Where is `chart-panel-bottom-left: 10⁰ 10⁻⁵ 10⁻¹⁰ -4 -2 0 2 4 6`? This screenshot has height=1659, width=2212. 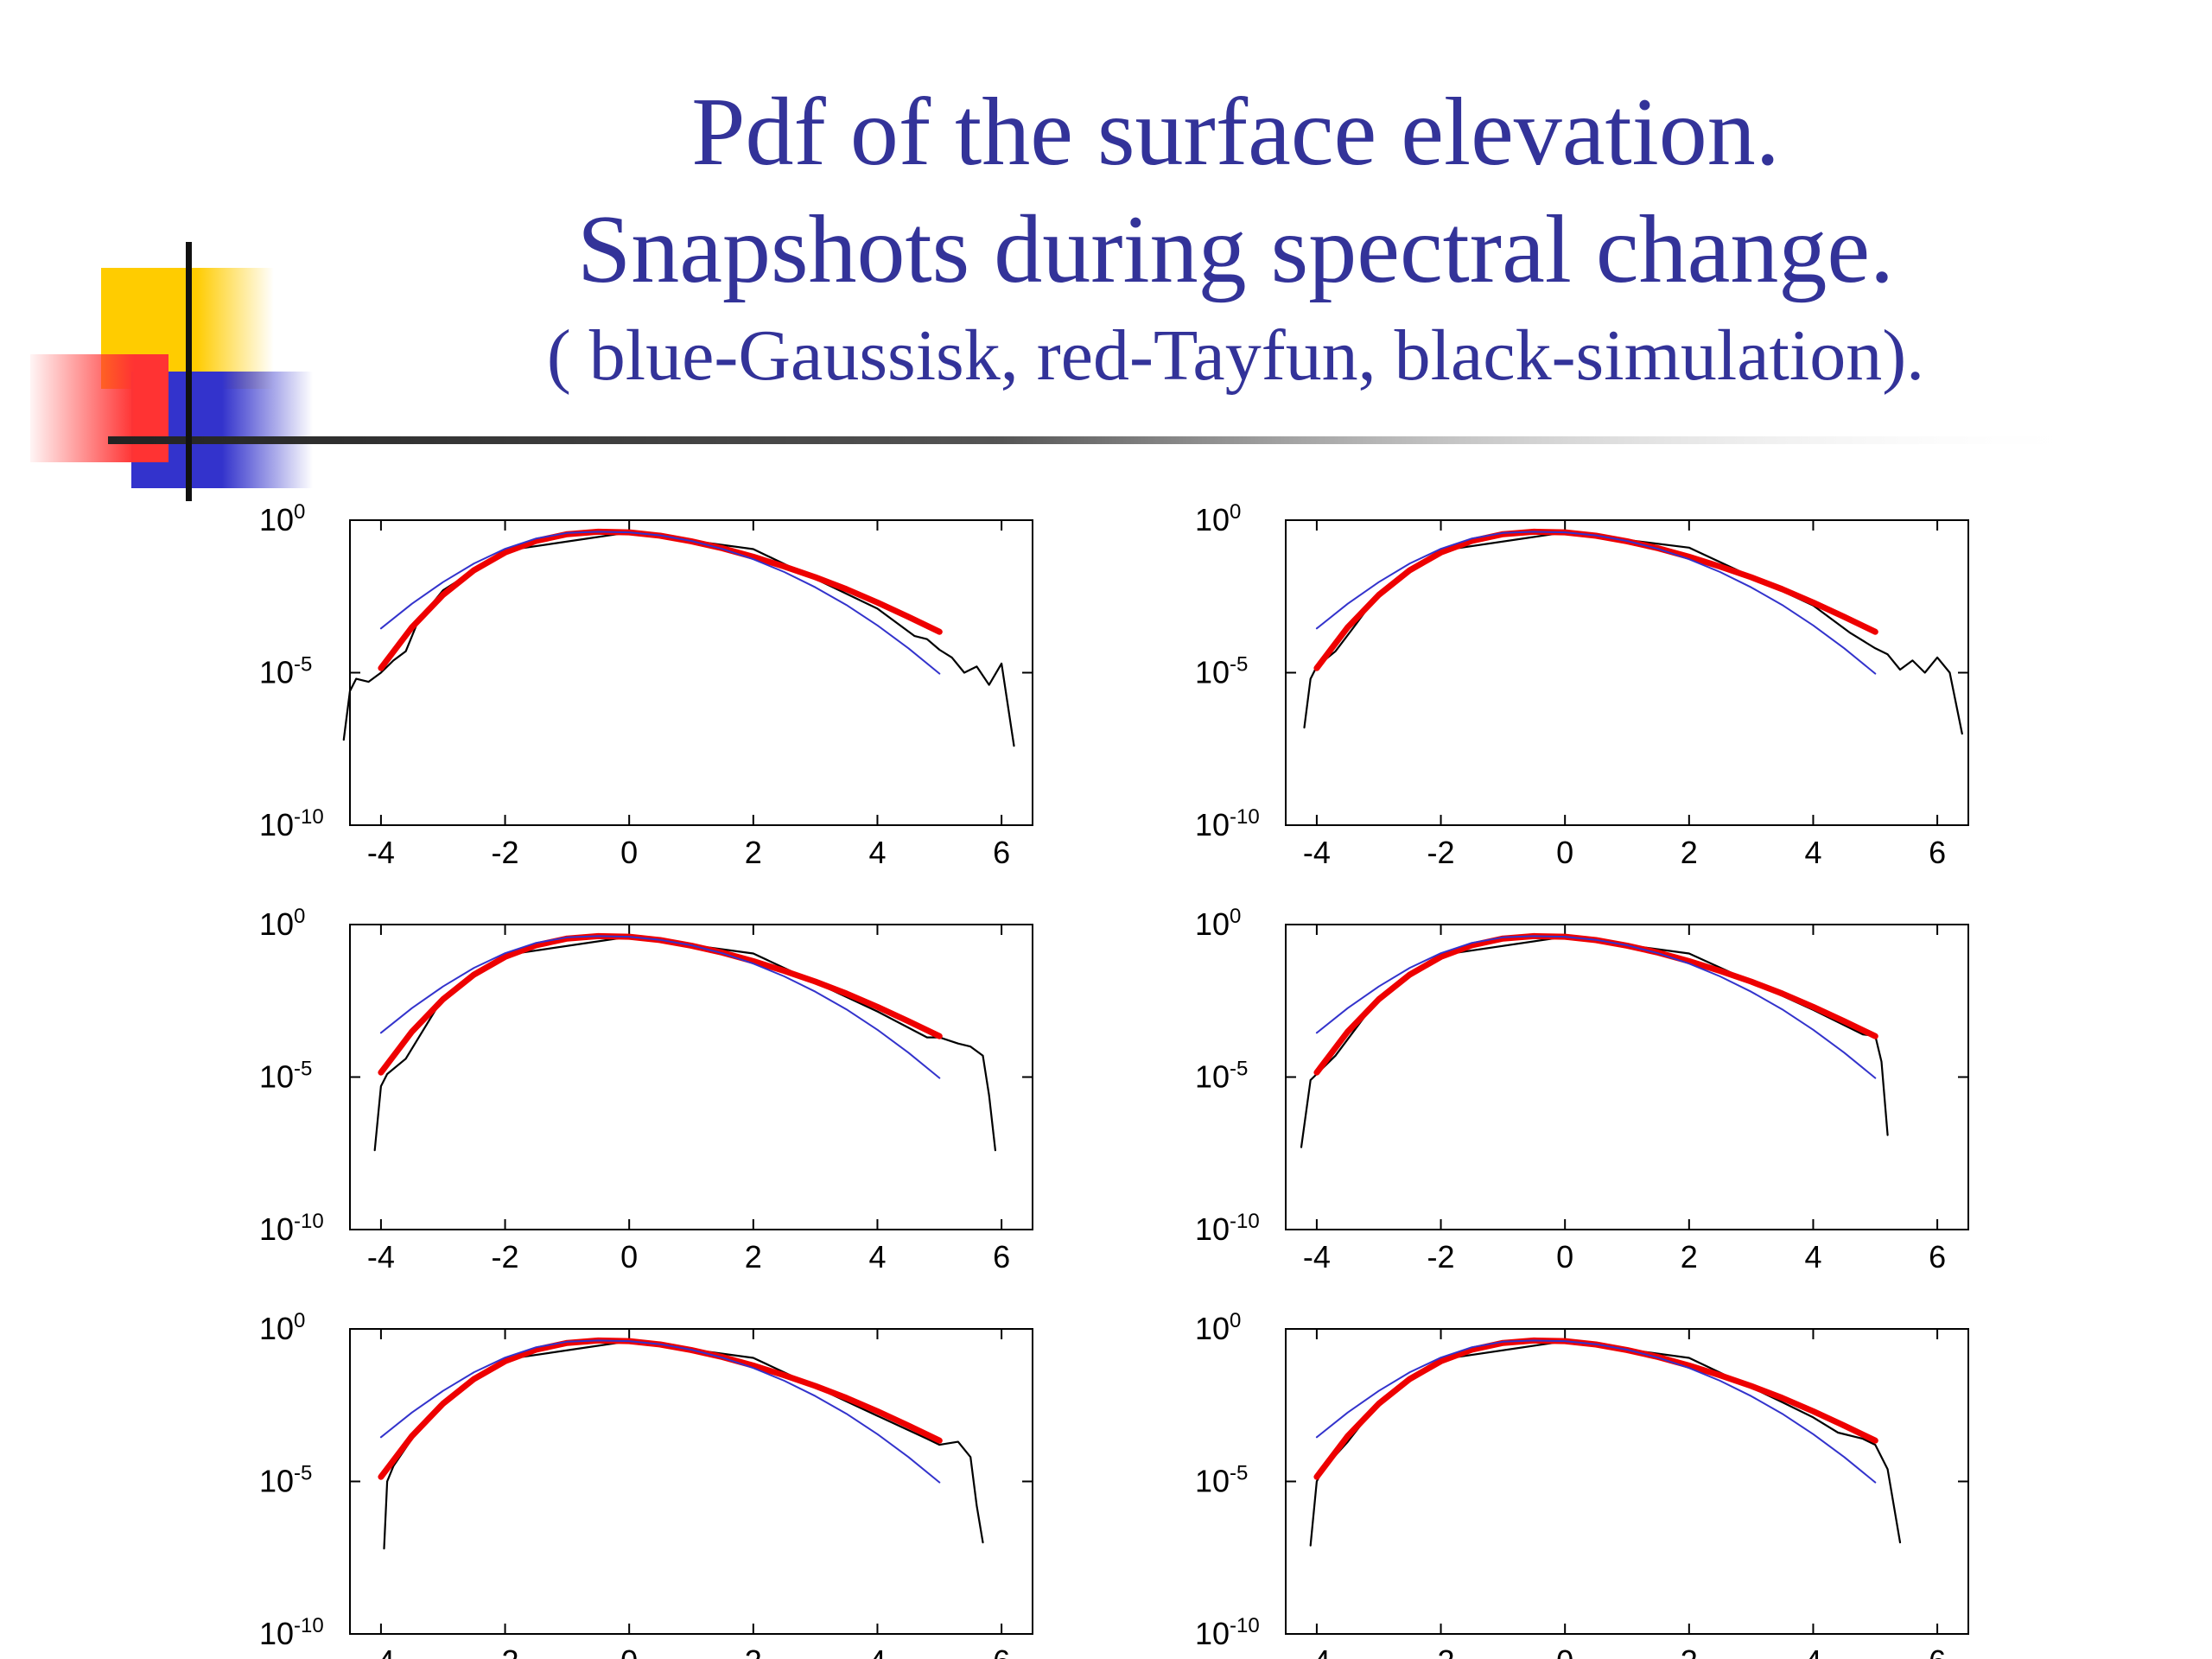 chart-panel-bottom-left: 10⁰ 10⁻⁵ 10⁻¹⁰ -4 -2 0 2 4 6 is located at coordinates (646, 1484).